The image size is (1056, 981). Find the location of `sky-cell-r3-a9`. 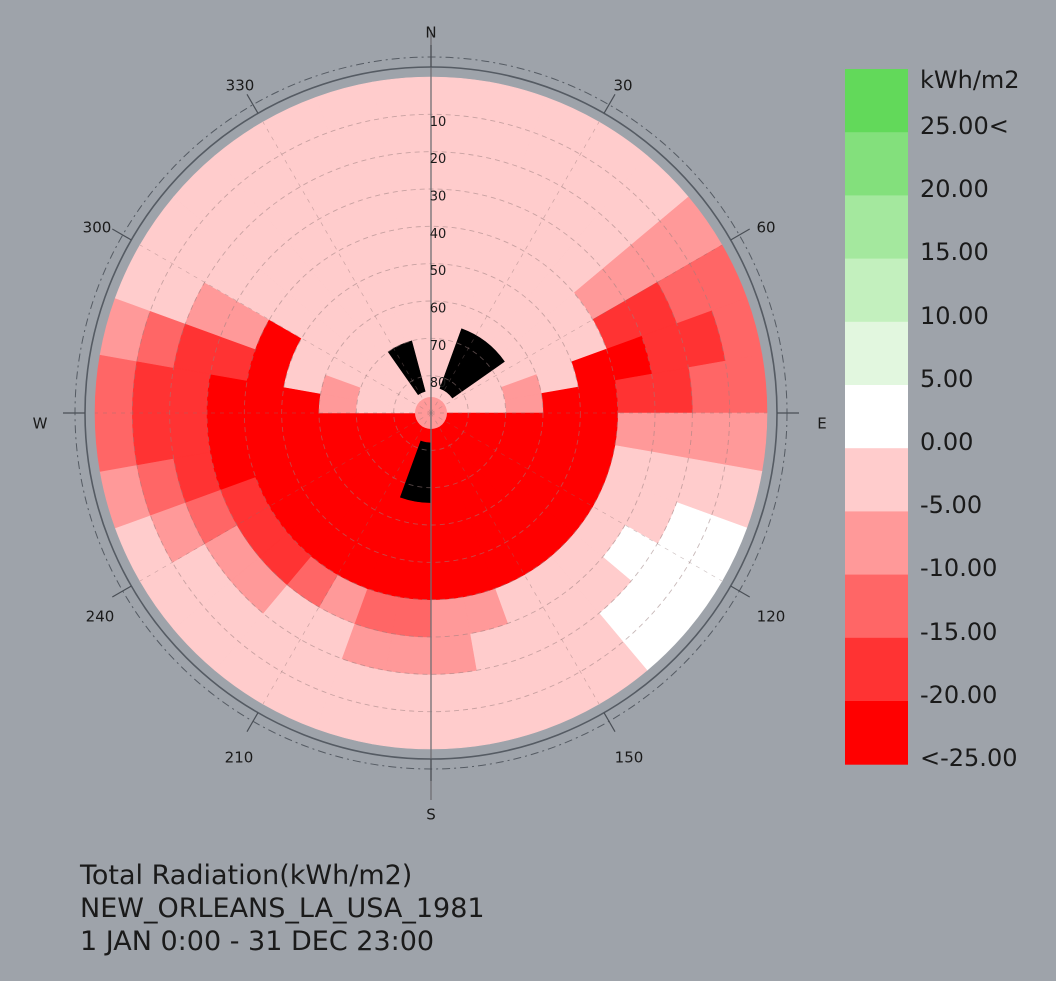

sky-cell-r3-a9 is located at coordinates (635, 432).